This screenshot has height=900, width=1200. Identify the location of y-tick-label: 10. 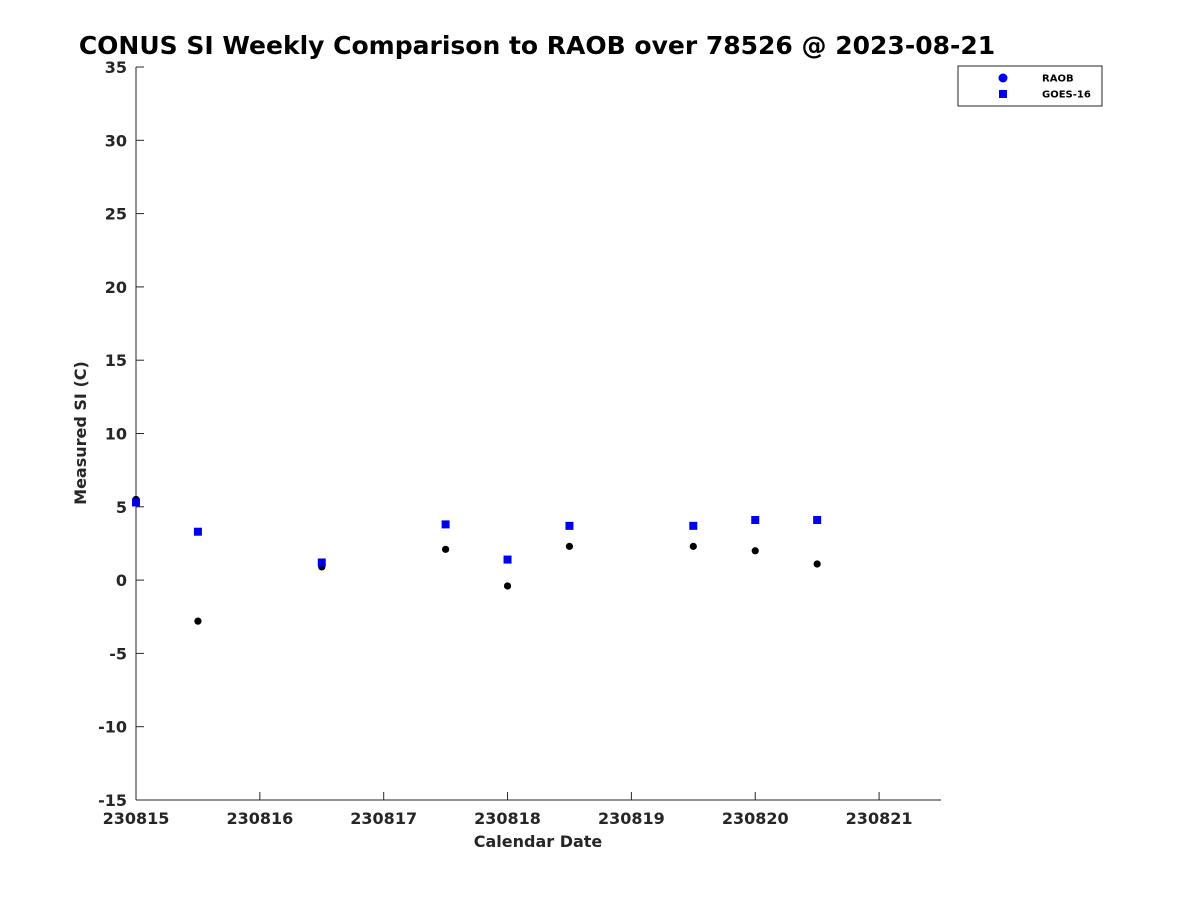
(116, 434).